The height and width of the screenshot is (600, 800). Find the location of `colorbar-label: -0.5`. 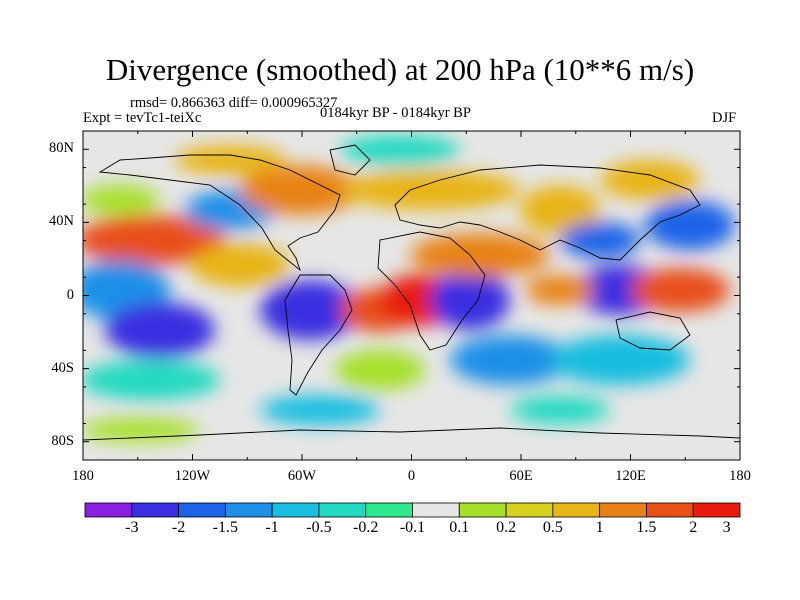

colorbar-label: -0.5 is located at coordinates (319, 527).